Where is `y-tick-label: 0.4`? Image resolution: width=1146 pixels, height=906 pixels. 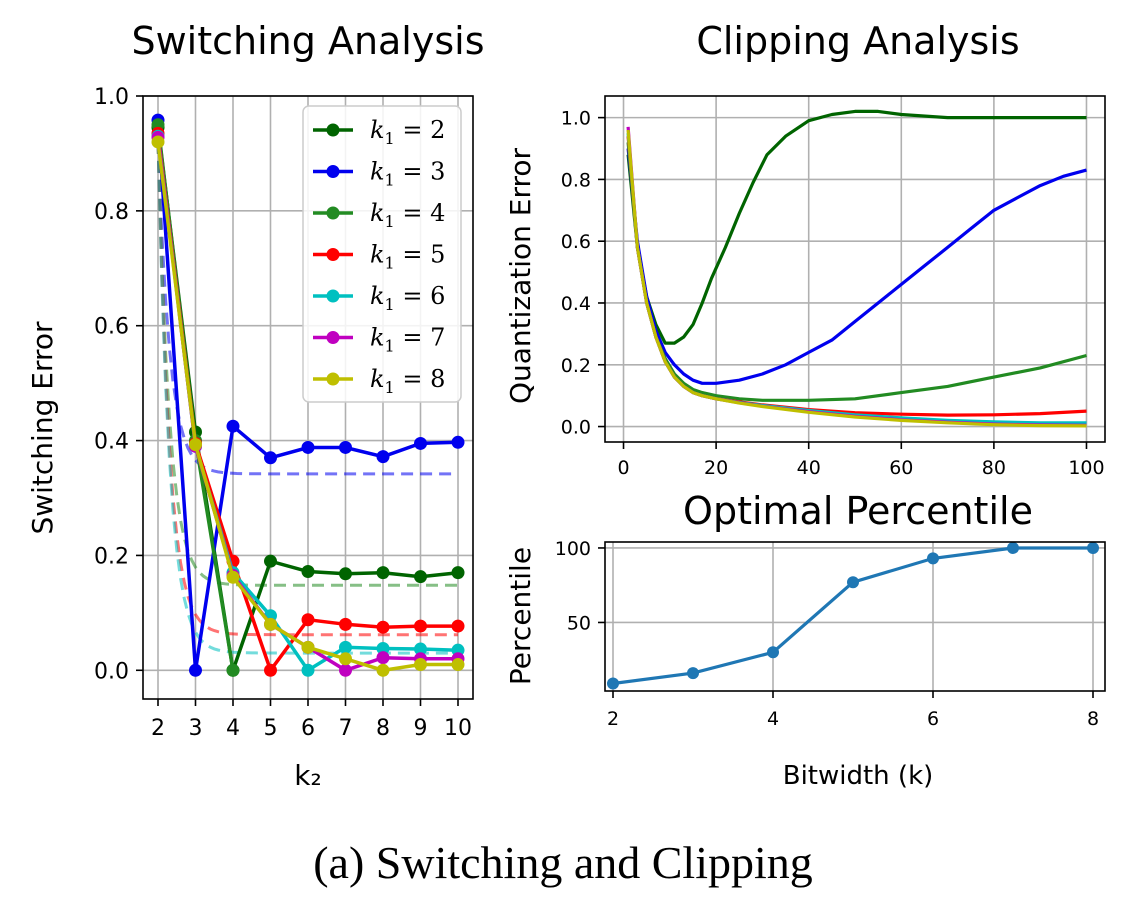
y-tick-label: 0.4 is located at coordinates (111, 442).